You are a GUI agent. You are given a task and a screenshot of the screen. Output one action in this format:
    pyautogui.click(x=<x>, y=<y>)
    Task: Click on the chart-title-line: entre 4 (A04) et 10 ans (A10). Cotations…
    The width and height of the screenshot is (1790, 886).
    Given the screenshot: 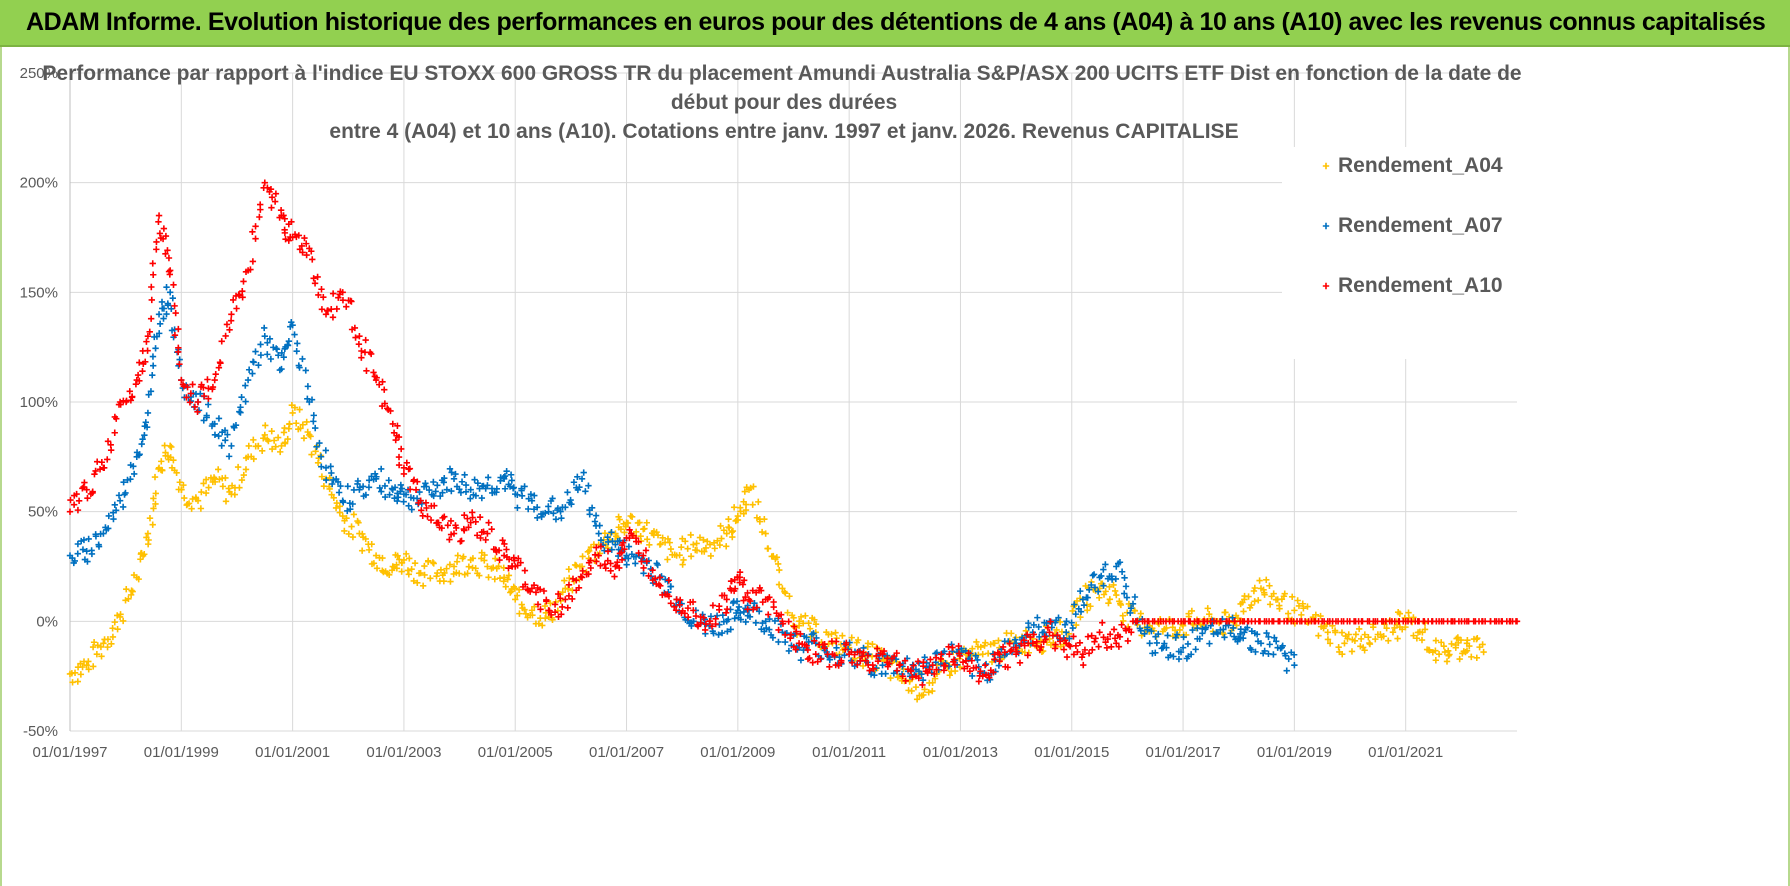 What is the action you would take?
    pyautogui.click(x=783, y=131)
    